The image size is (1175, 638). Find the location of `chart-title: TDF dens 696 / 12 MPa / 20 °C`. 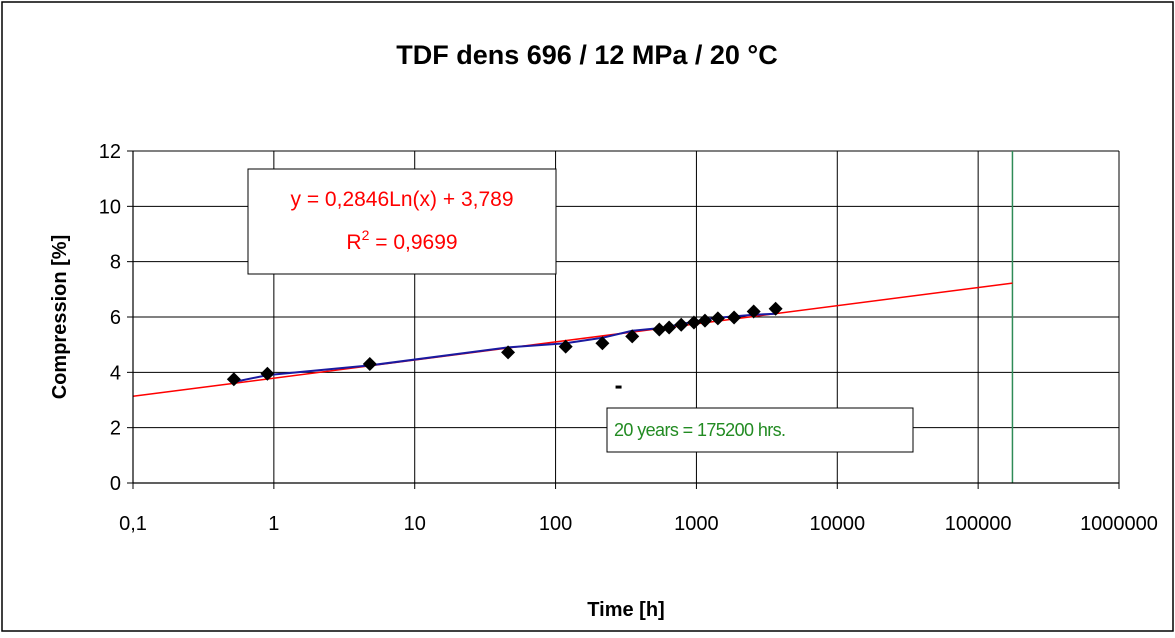

chart-title: TDF dens 696 / 12 MPa / 20 °C is located at coordinates (586, 55).